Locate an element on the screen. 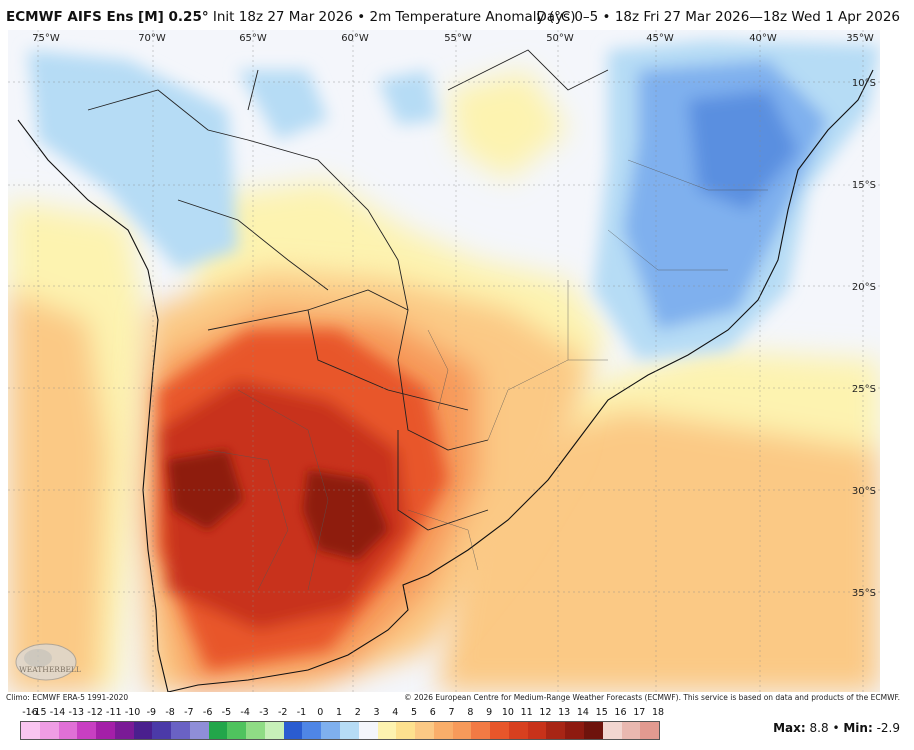 The image size is (914, 750). field-name: 2m Temperature Anomaly (°C) is located at coordinates (472, 17).